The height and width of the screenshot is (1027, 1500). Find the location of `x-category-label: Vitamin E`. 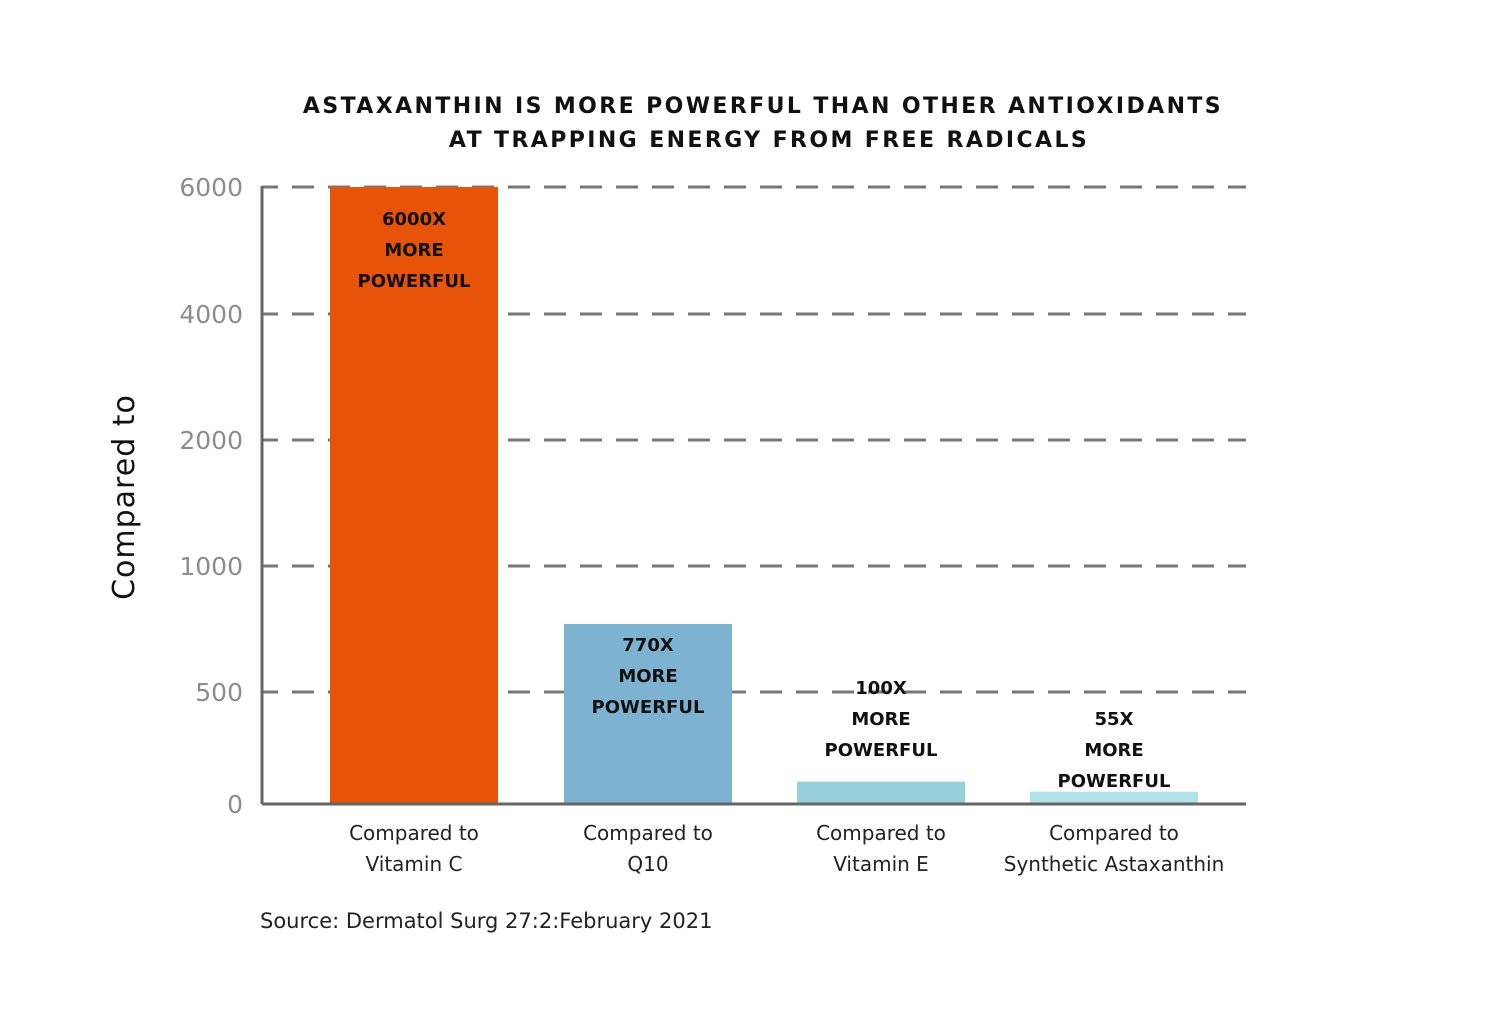

x-category-label: Vitamin E is located at coordinates (881, 864).